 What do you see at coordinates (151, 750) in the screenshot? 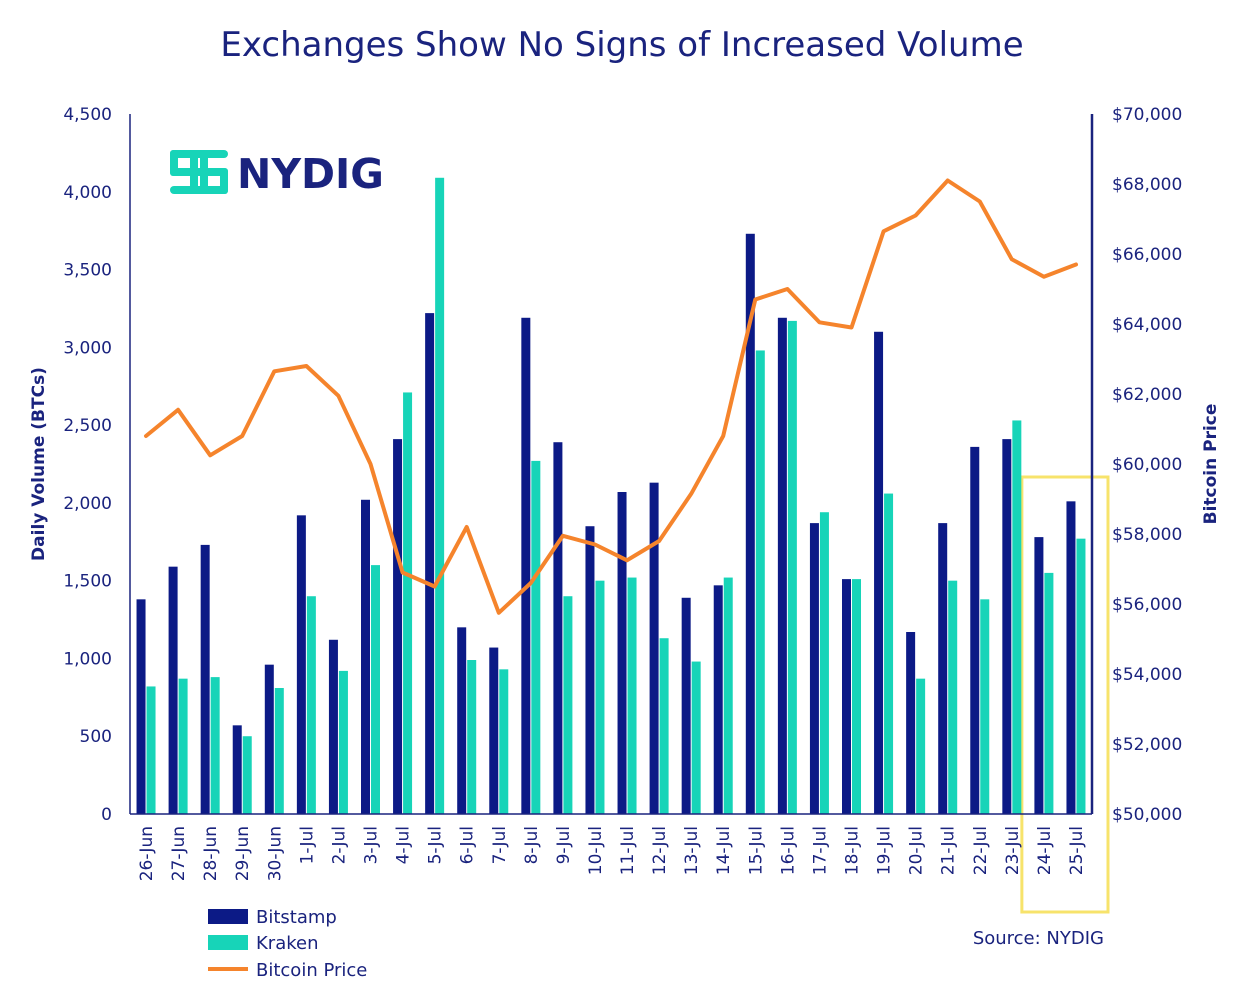
I see `bar-kraken-26-jun` at bounding box center [151, 750].